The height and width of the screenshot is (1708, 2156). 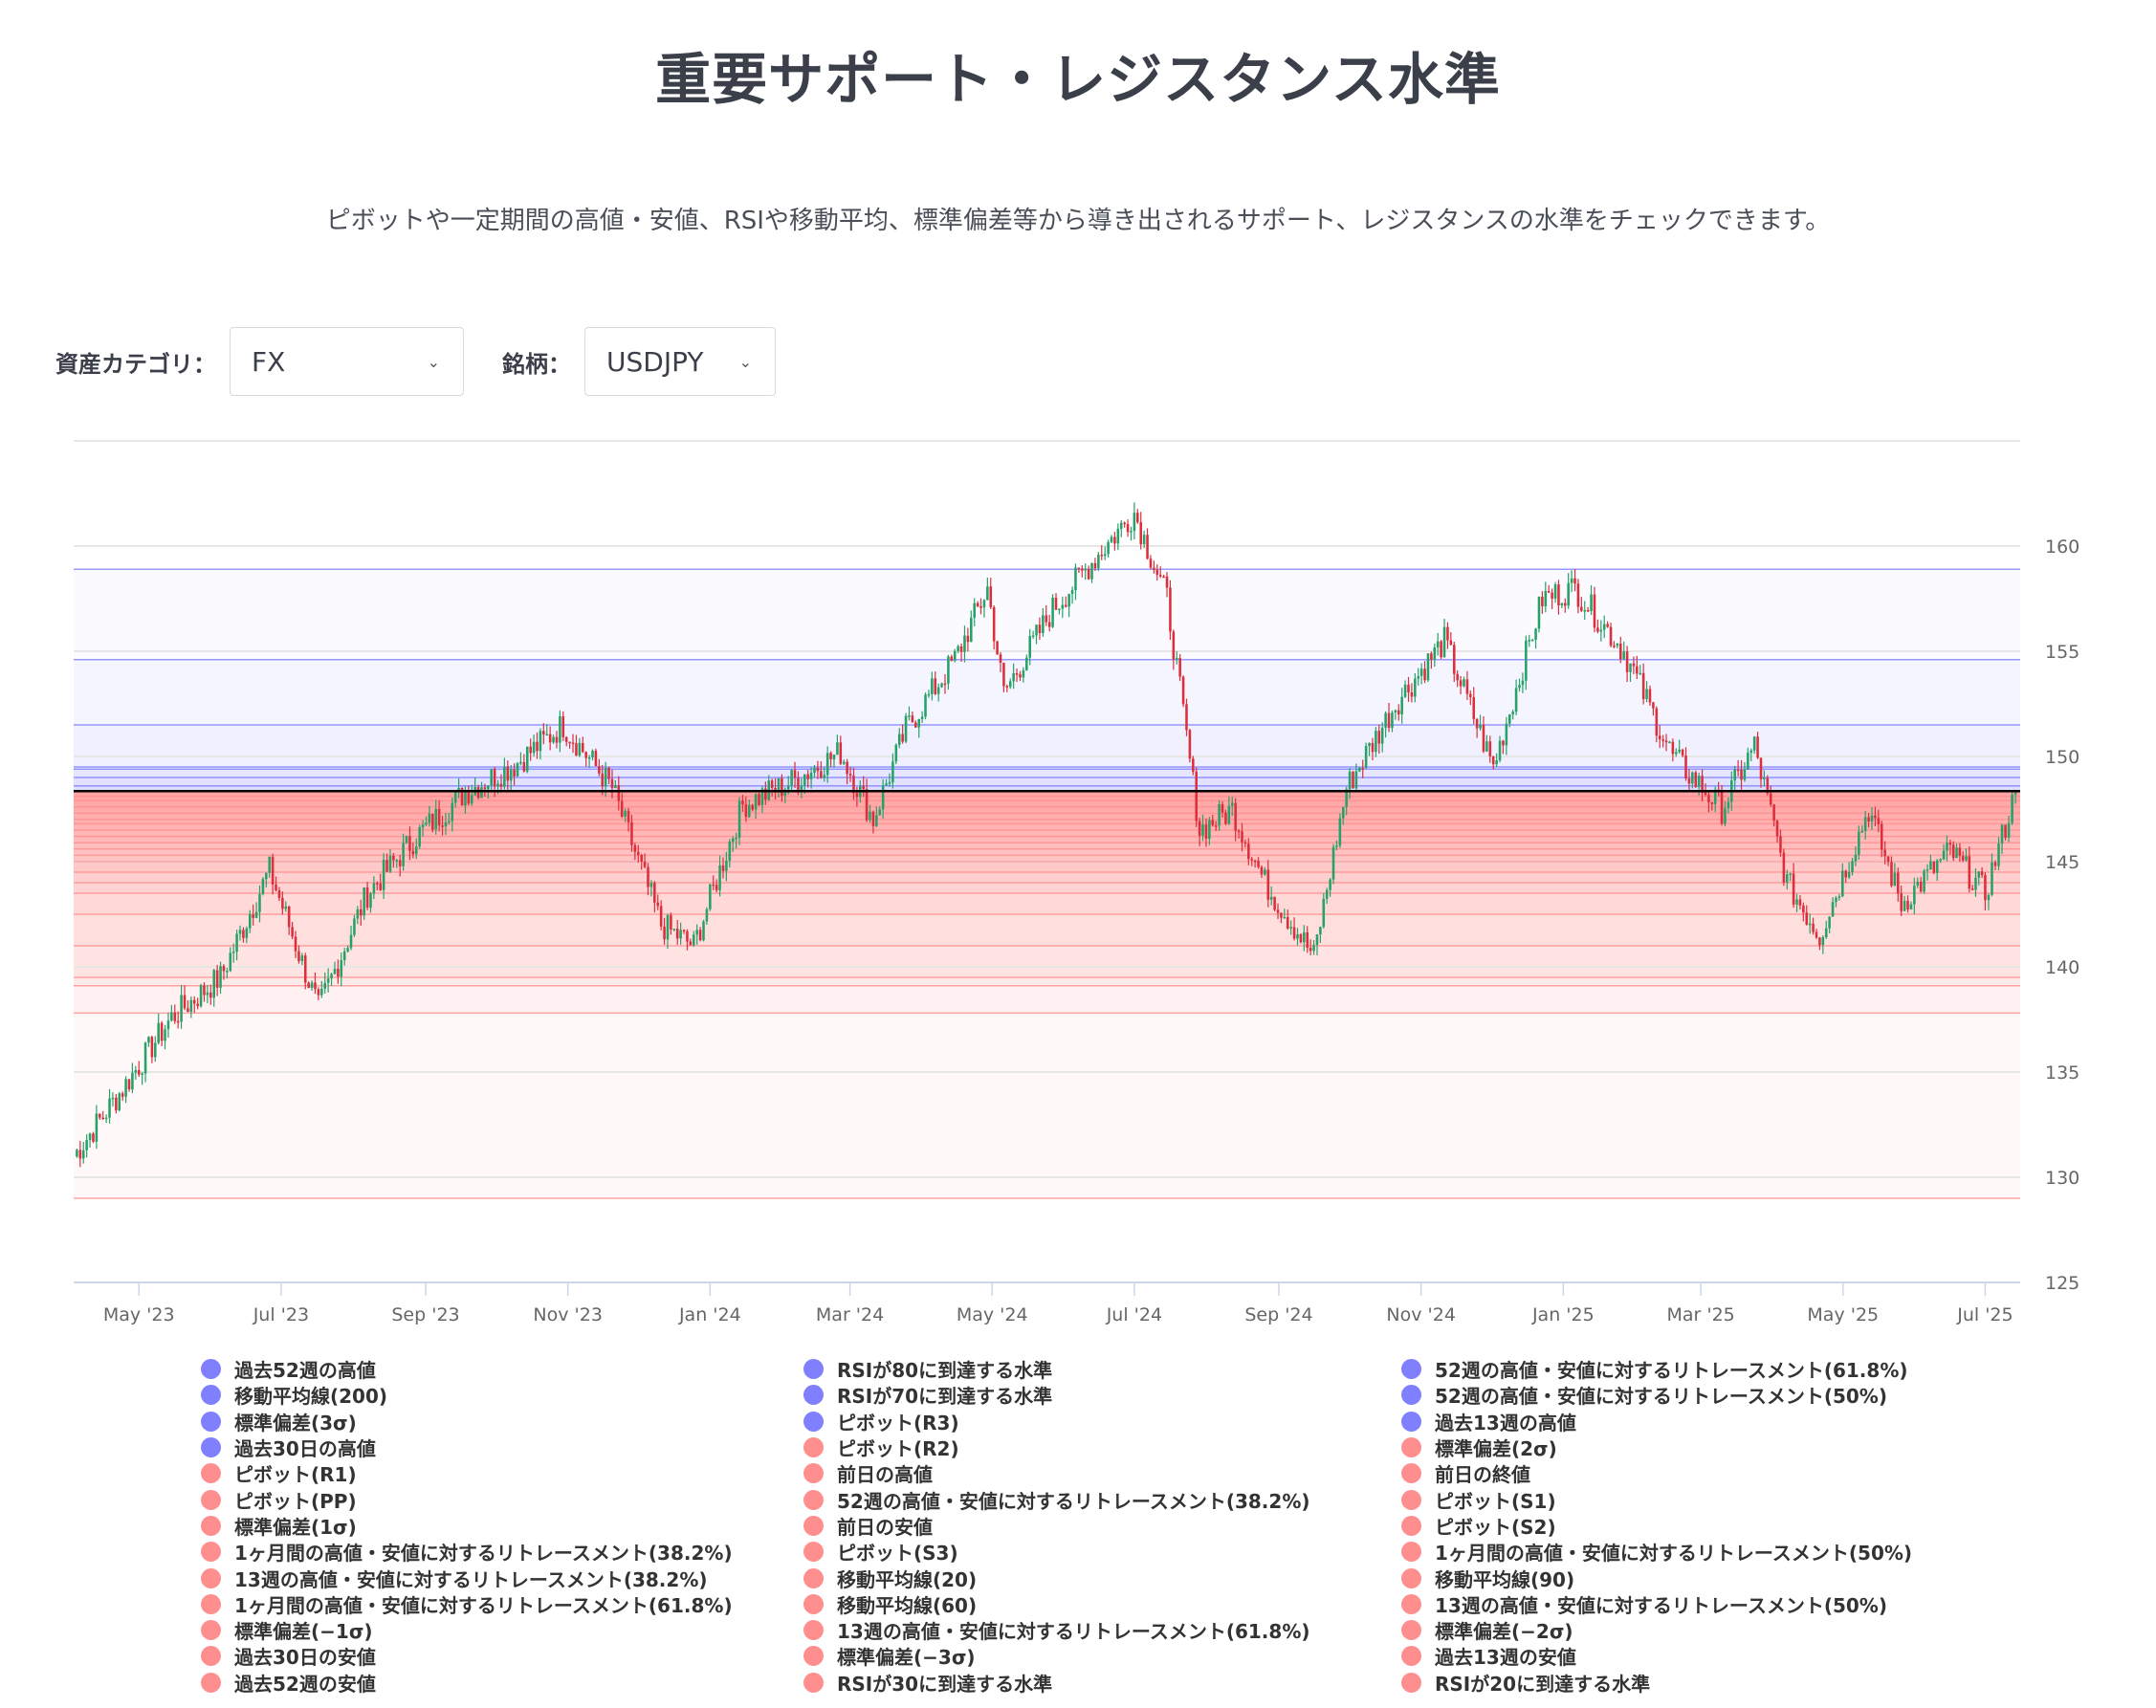 I want to click on legend-item: ピボット(PP), so click(x=502, y=1499).